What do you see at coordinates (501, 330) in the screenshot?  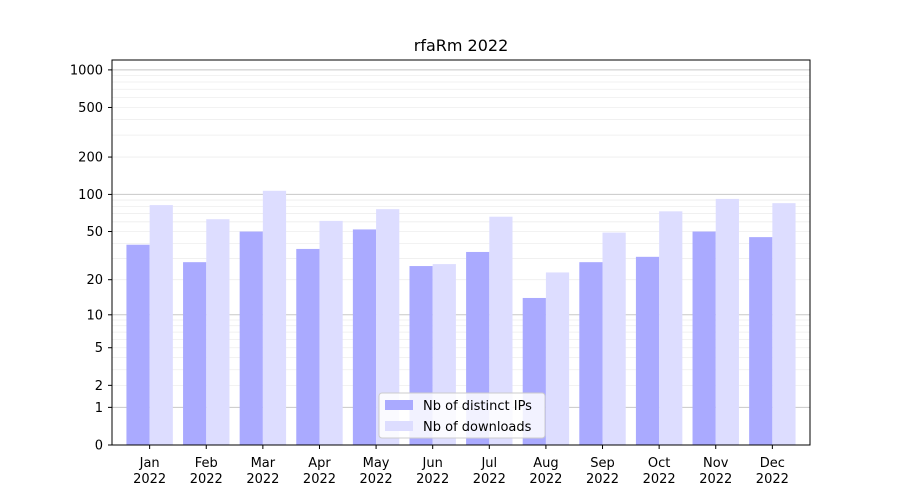 I see `bar-downloads-jul` at bounding box center [501, 330].